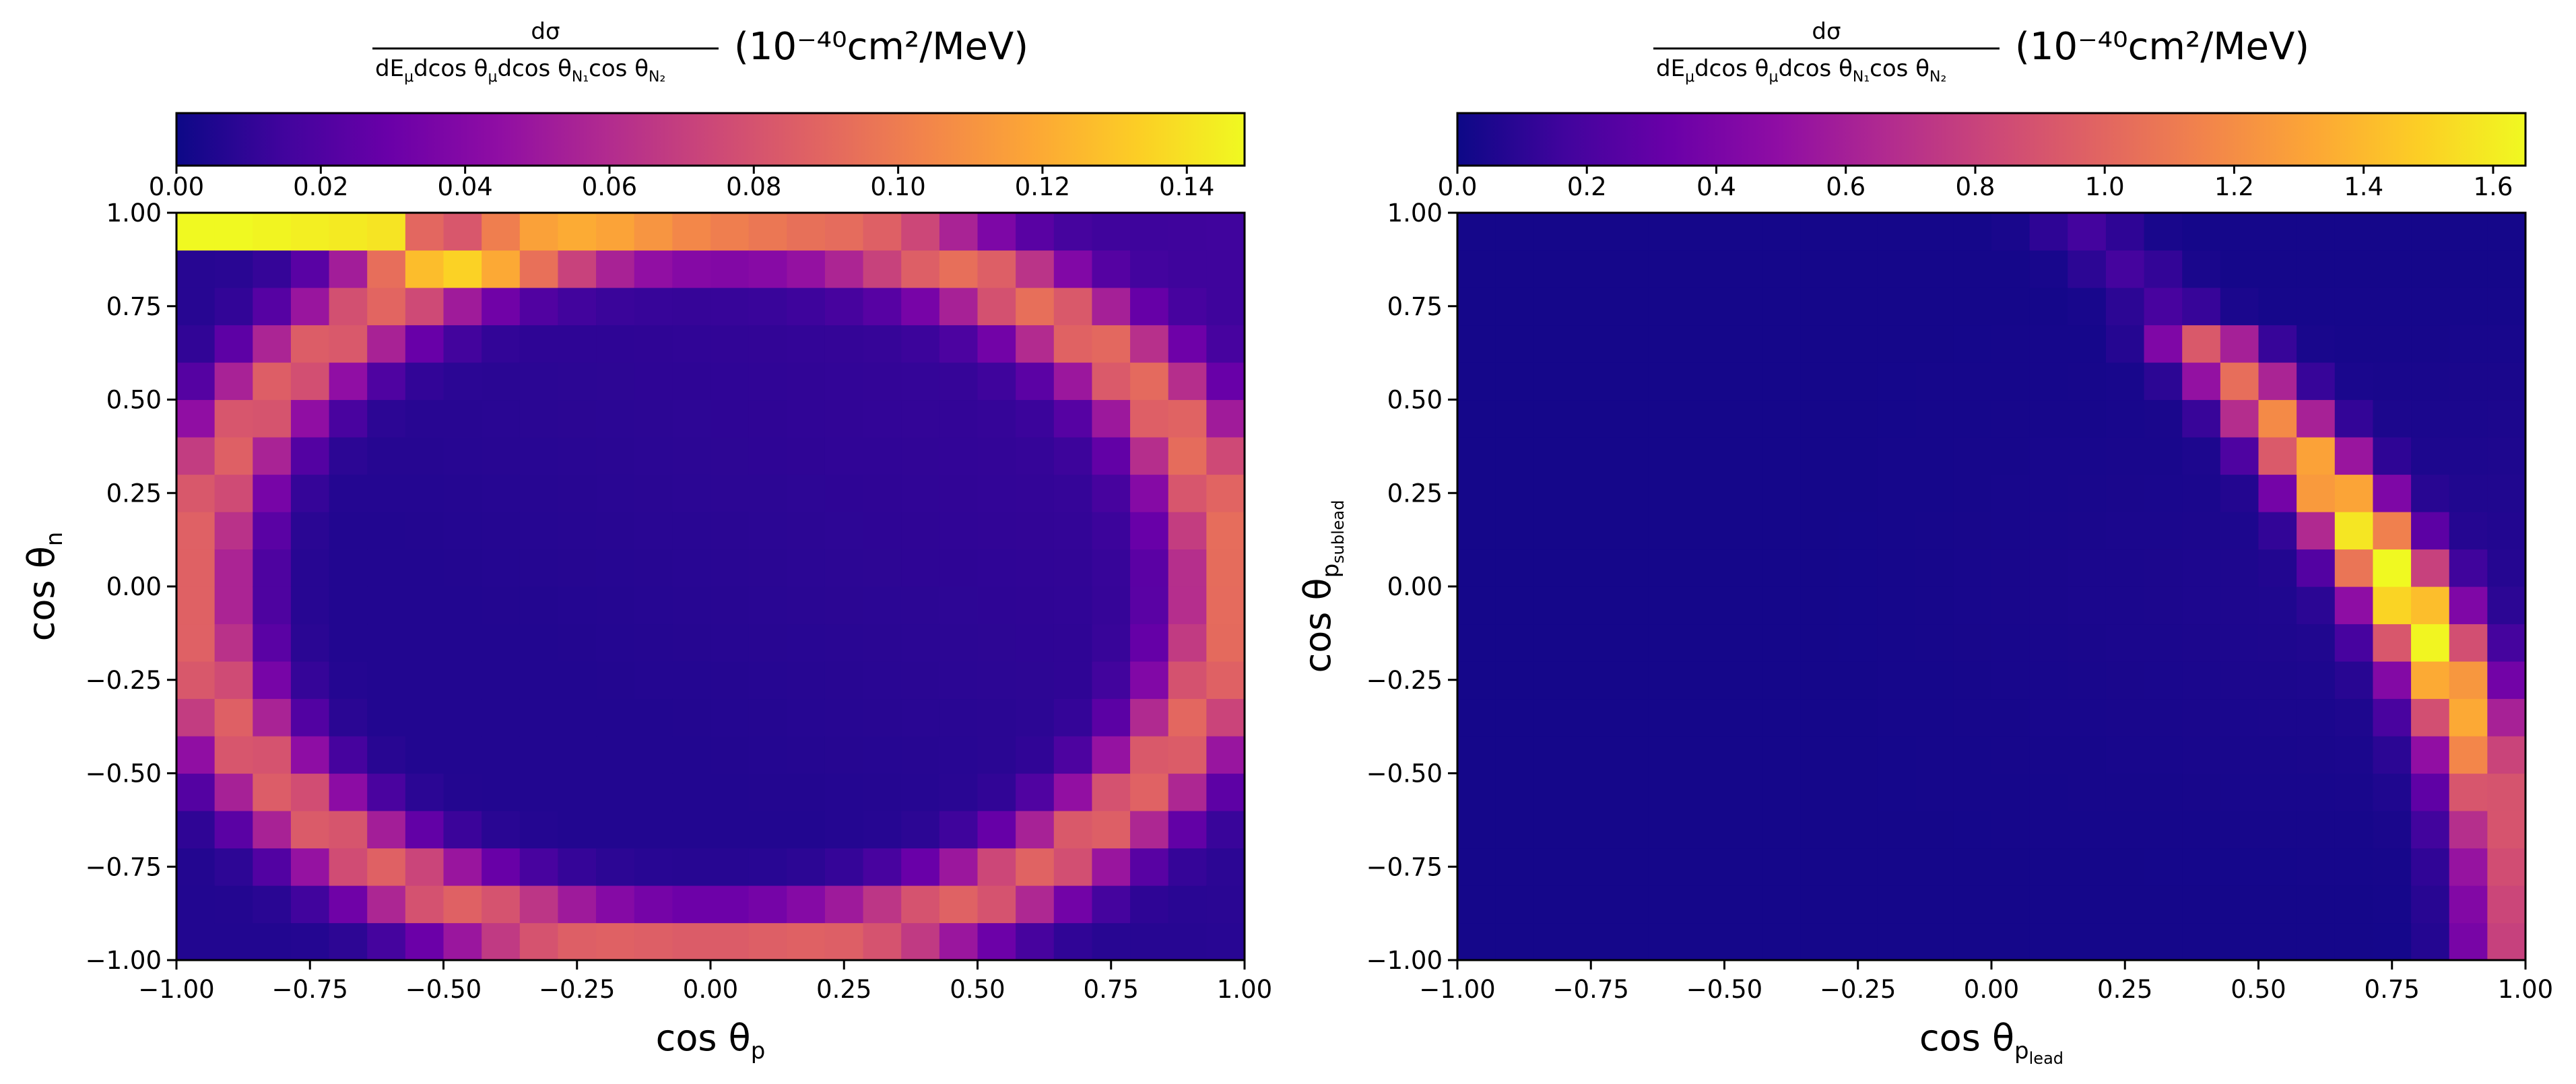 The image size is (2576, 1084). What do you see at coordinates (710, 989) in the screenshot?
I see `x-tick-label: 0.00` at bounding box center [710, 989].